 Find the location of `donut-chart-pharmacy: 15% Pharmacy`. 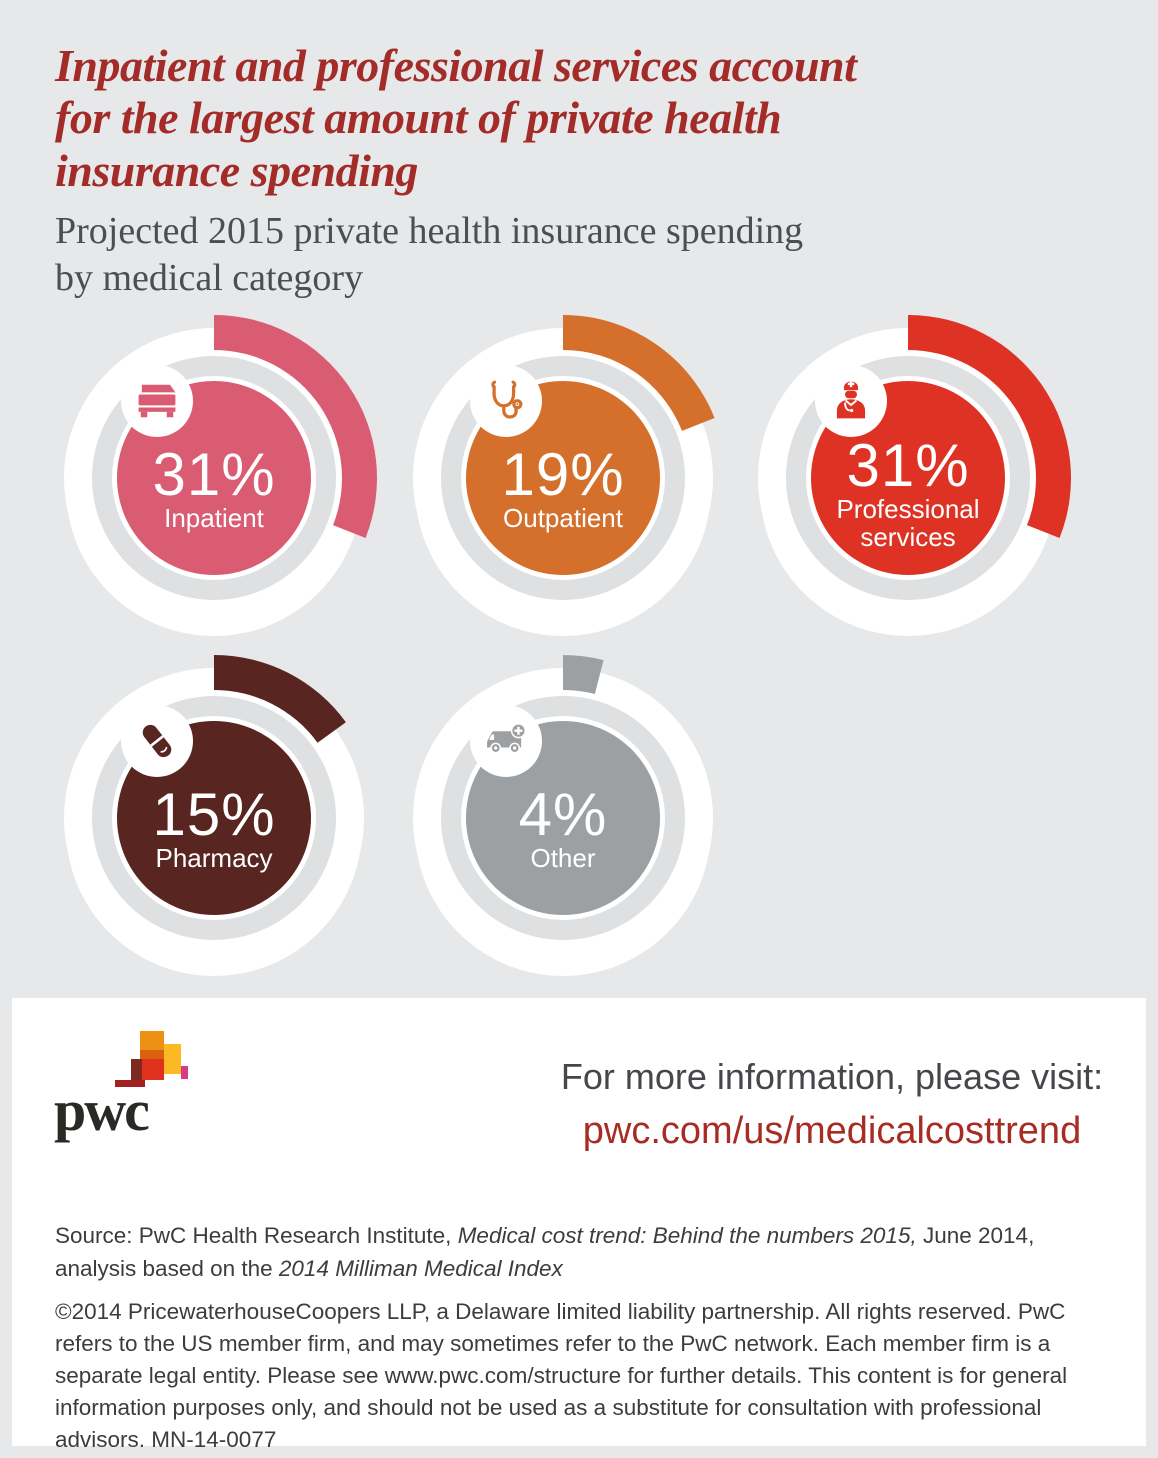

donut-chart-pharmacy: 15% Pharmacy is located at coordinates (214, 818).